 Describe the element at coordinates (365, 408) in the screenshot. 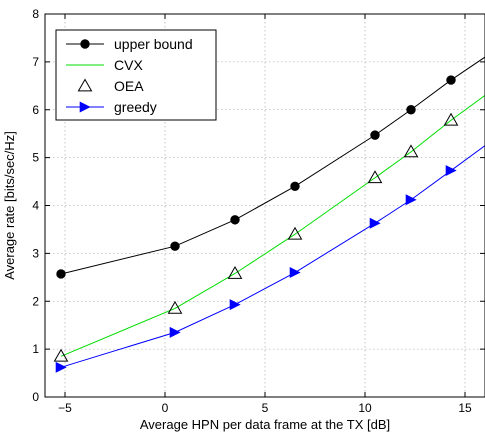

I see `x-tick-label: 10` at that location.